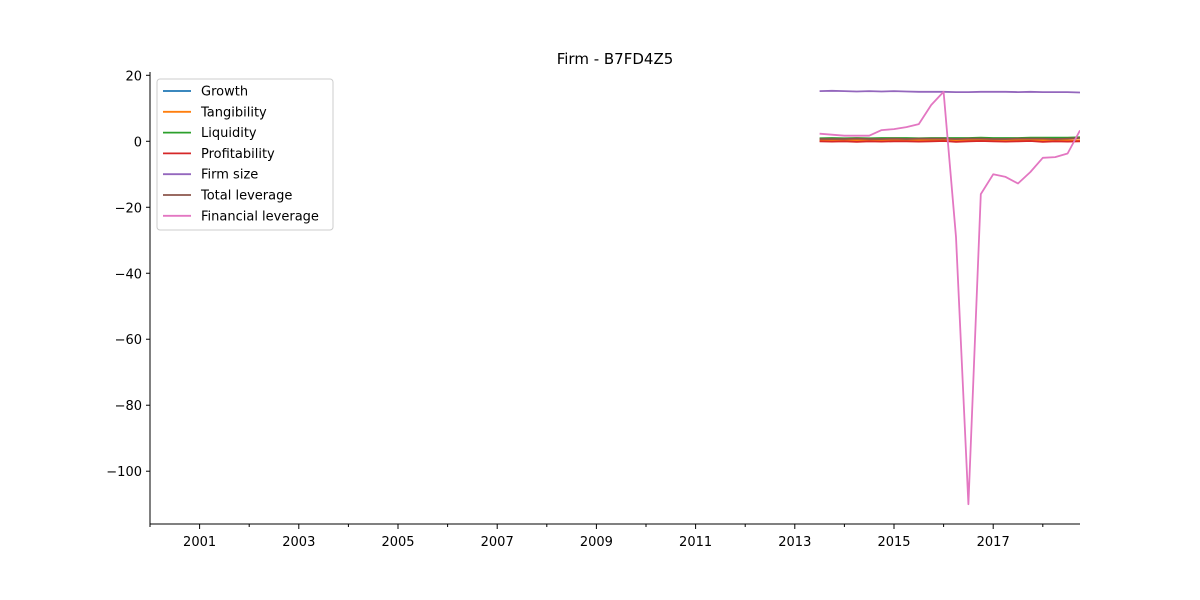 This screenshot has height=600, width=1200. What do you see at coordinates (138, 142) in the screenshot?
I see `y-tick-label: 0` at bounding box center [138, 142].